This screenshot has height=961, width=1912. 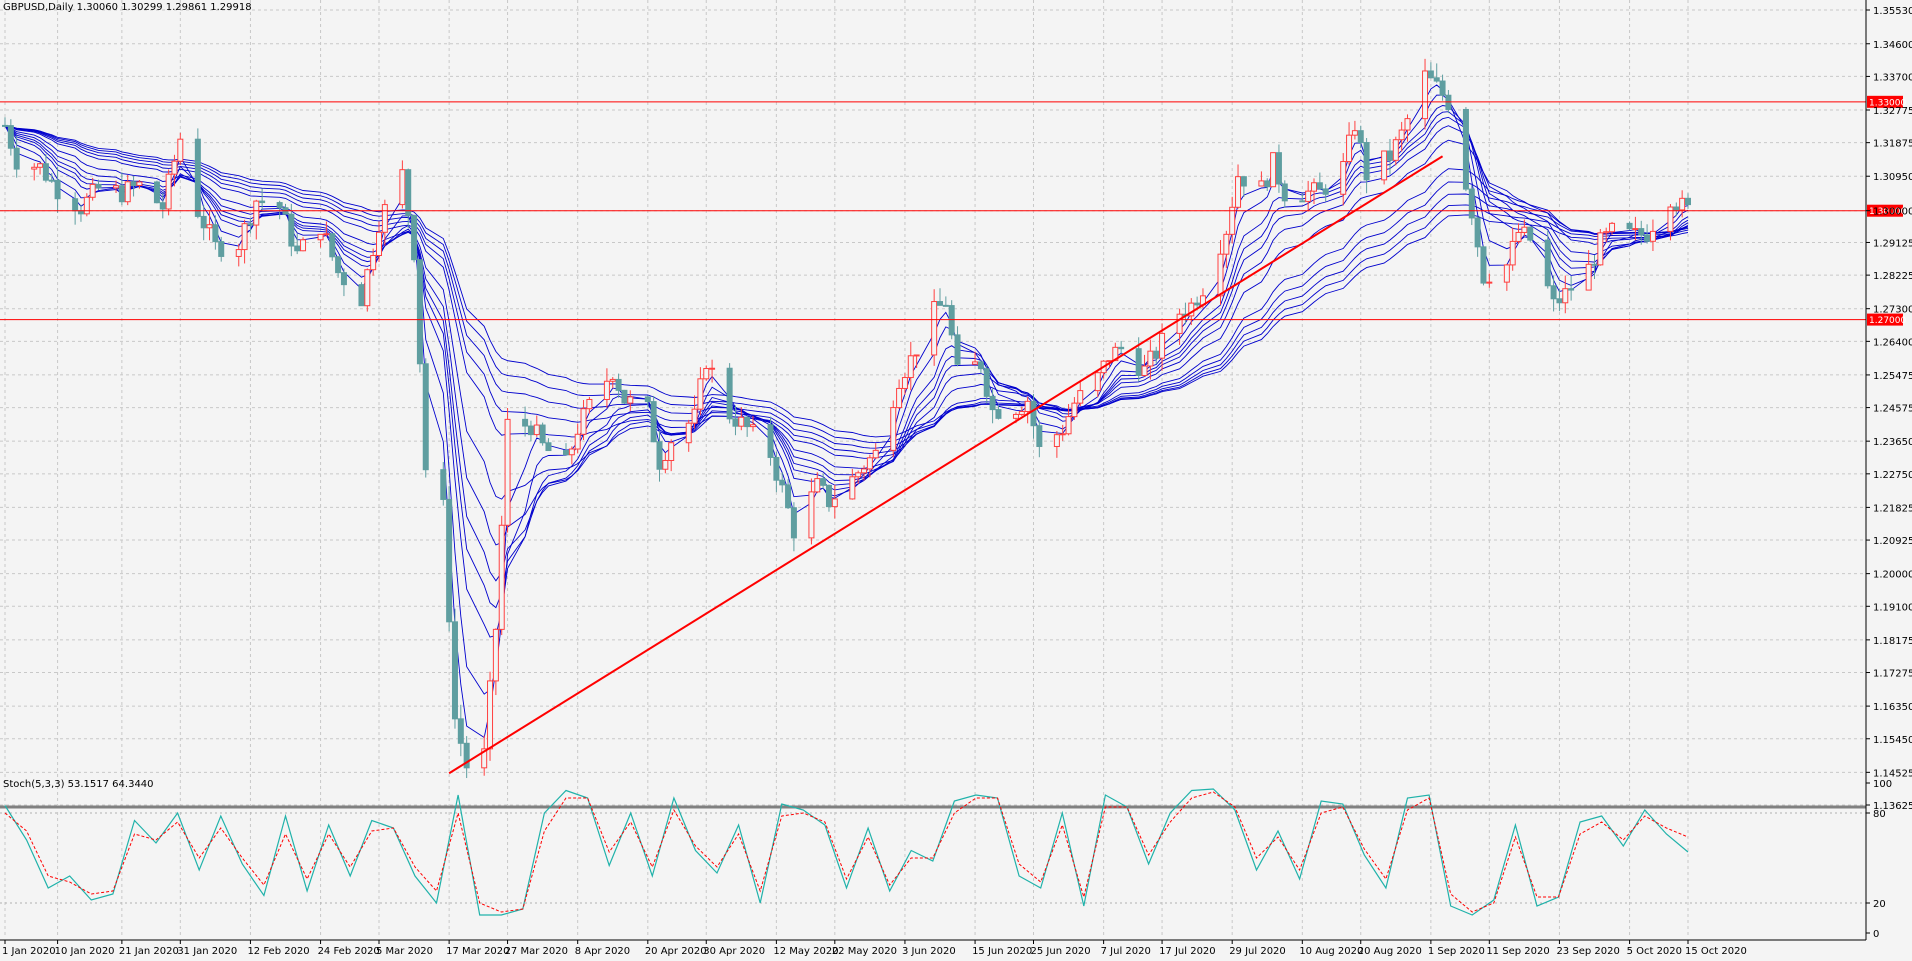 I want to click on price-tick-label: 1.25475, so click(x=1892, y=376).